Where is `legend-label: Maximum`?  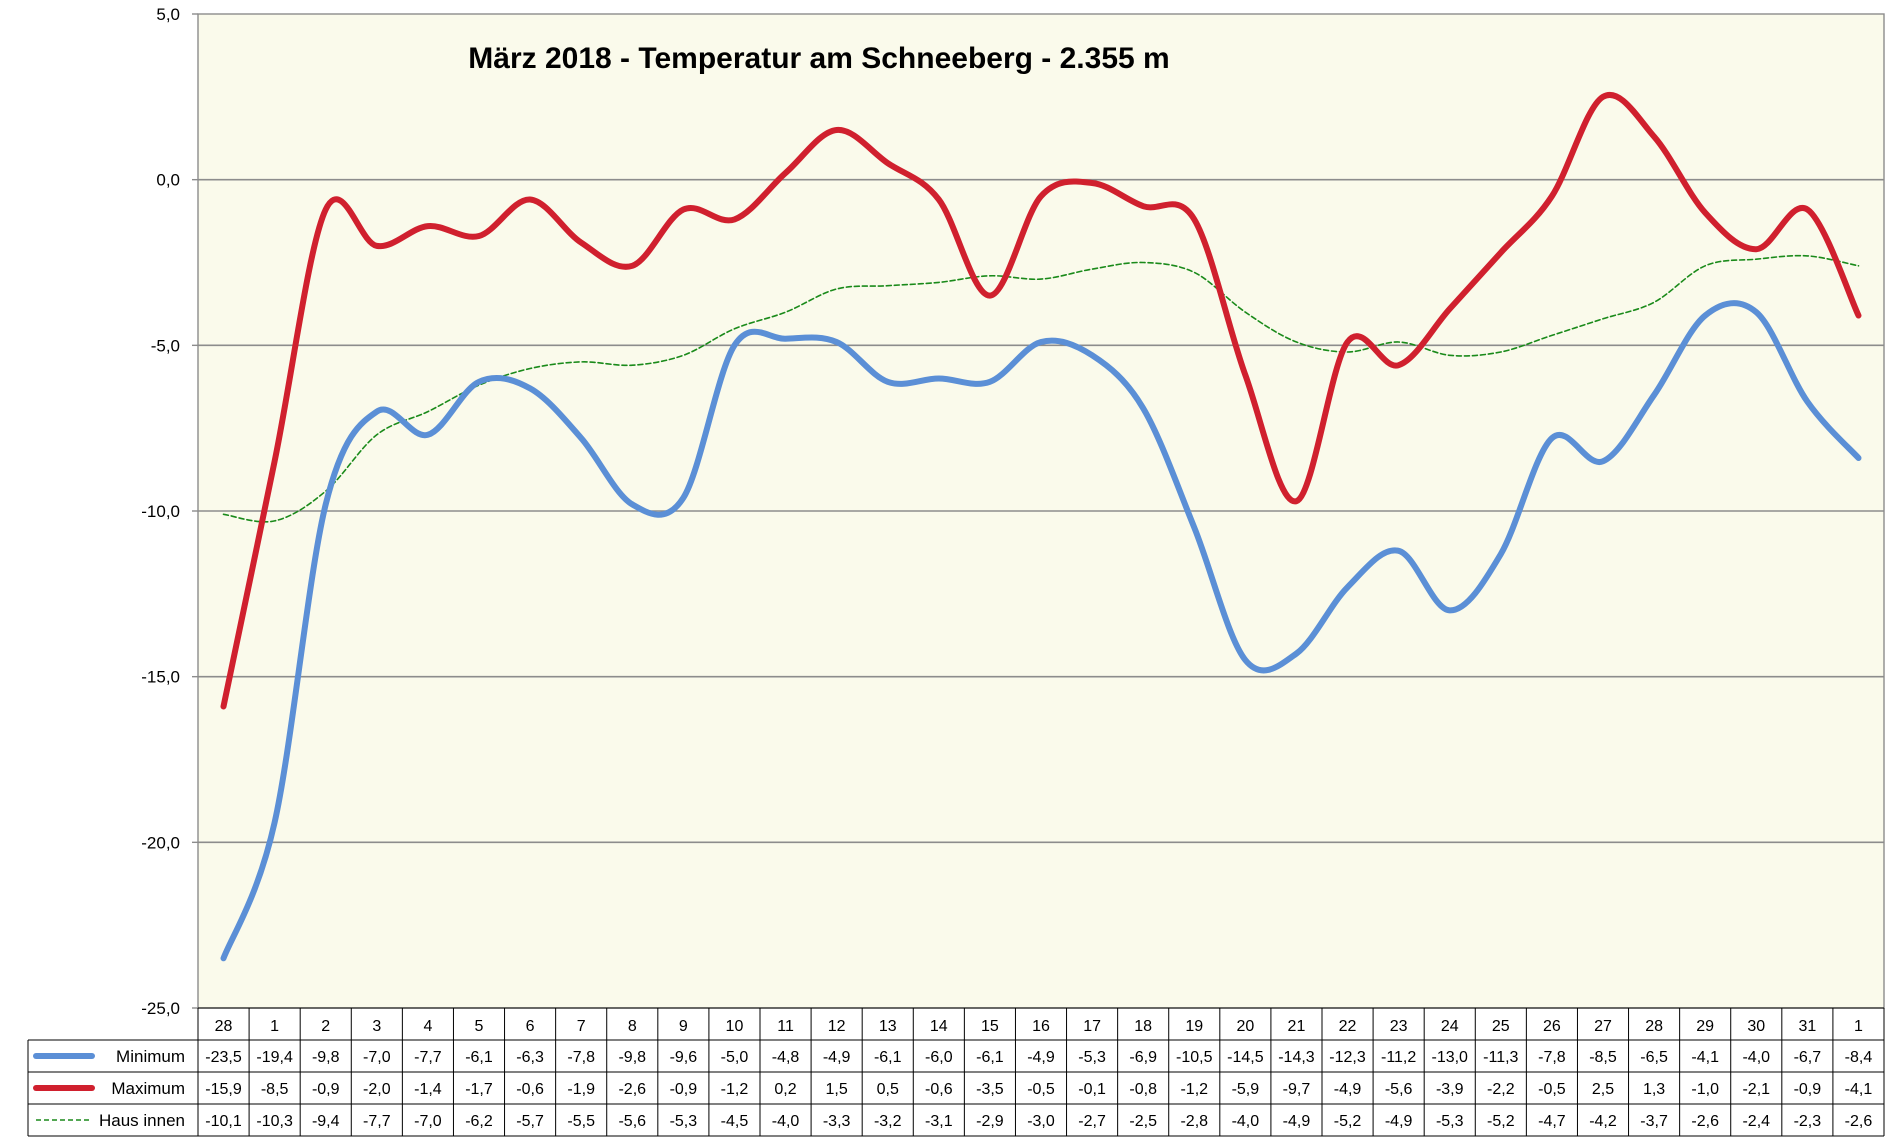 legend-label: Maximum is located at coordinates (148, 1088).